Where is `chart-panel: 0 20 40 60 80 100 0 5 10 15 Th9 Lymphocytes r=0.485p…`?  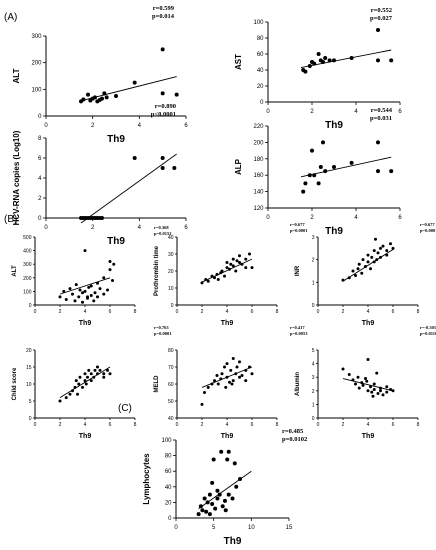
chart-panel: 0 20 40 60 80 100 0 5 10 15 Th9 Lymphocytes r=0.485p… is located at coordinates (224, 487).